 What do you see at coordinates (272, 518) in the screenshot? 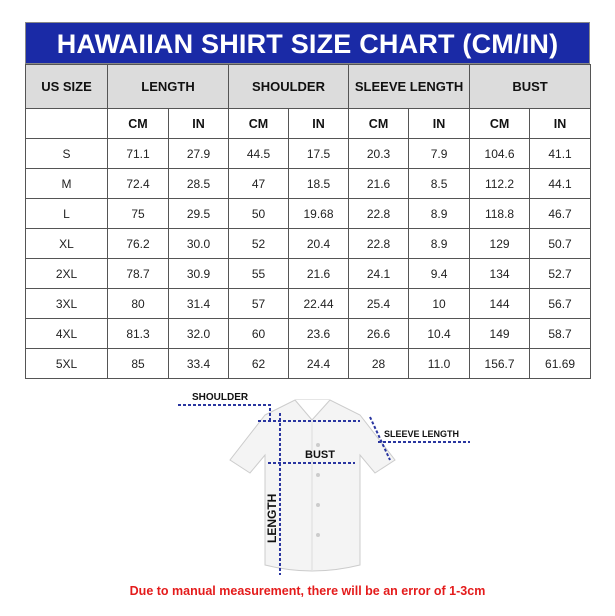
I see `label-length: LENGTH` at bounding box center [272, 518].